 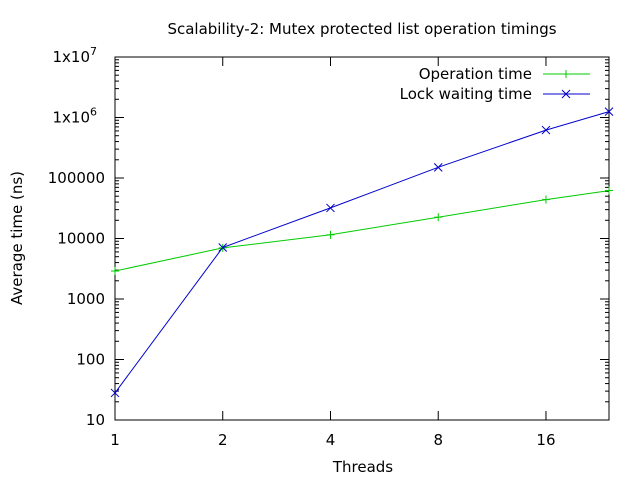 What do you see at coordinates (93, 112) in the screenshot?
I see `y-tick-label-exponent: 6` at bounding box center [93, 112].